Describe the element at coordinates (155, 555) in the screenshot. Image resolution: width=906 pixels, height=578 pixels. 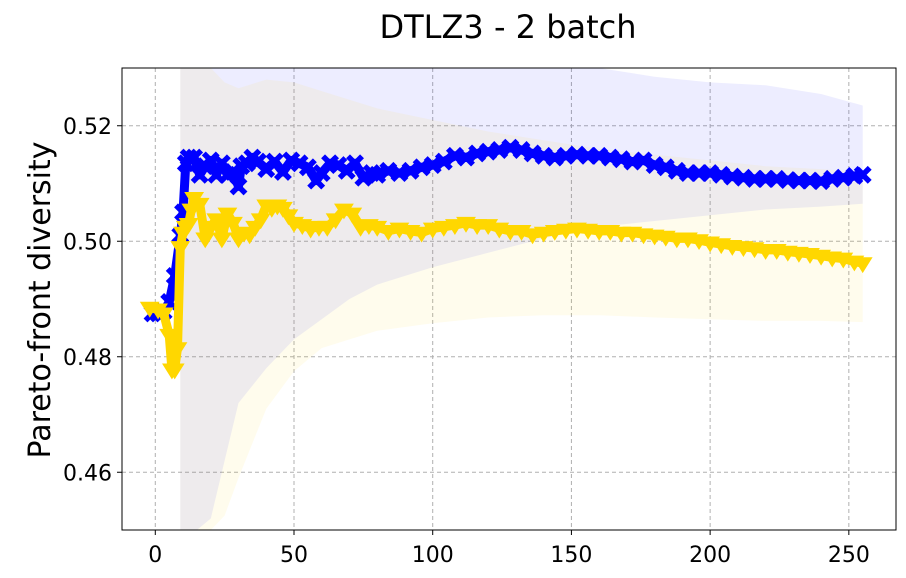
I see `x-tick-label: 0` at that location.